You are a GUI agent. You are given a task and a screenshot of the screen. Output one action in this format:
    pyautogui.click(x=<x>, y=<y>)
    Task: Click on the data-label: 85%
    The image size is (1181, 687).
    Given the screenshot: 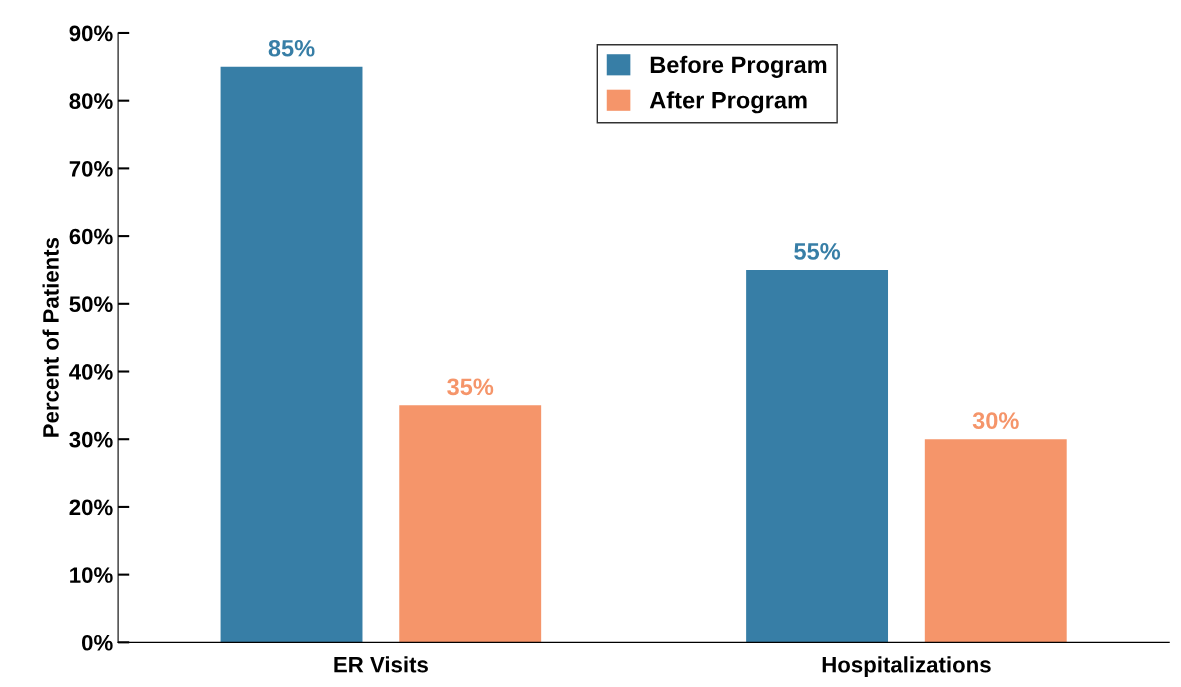 What is the action you would take?
    pyautogui.click(x=291, y=48)
    